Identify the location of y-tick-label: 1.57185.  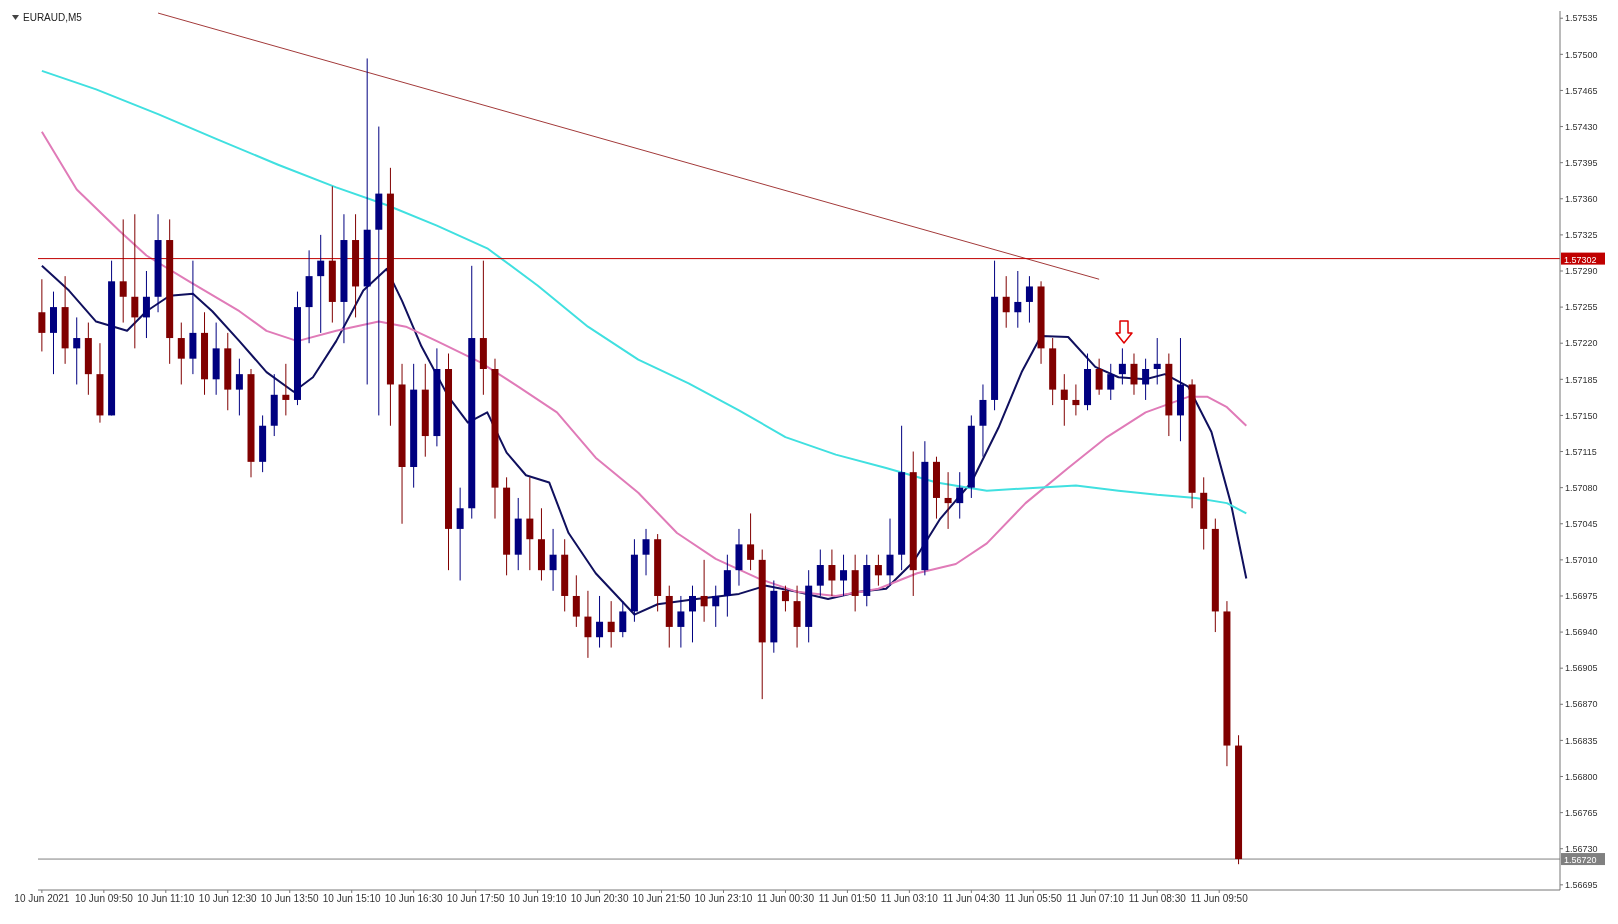
(1581, 379).